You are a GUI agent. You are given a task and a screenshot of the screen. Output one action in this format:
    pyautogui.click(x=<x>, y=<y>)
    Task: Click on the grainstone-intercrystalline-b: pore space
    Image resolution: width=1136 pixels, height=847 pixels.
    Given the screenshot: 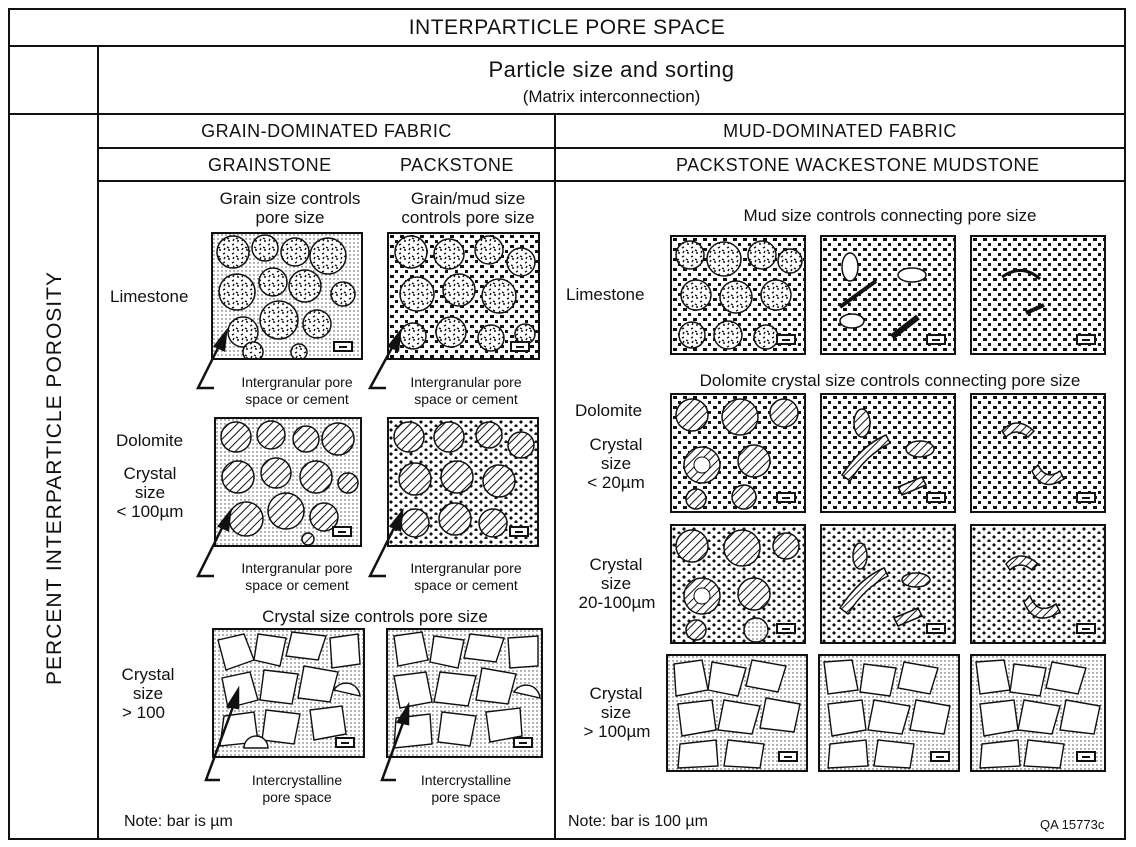 What is the action you would take?
    pyautogui.click(x=297, y=797)
    